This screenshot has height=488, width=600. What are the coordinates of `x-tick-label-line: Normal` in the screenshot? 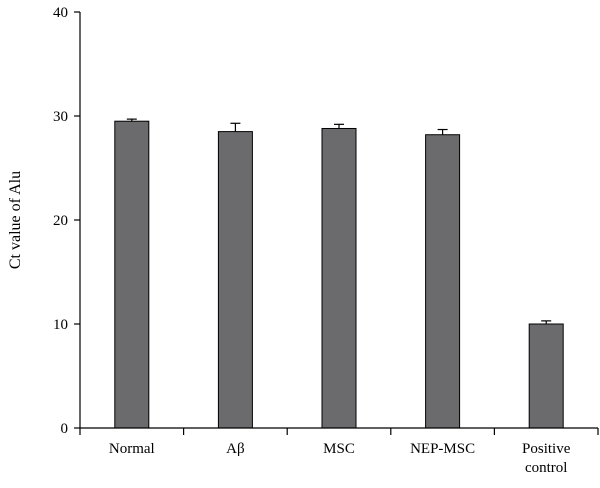 It's located at (132, 449).